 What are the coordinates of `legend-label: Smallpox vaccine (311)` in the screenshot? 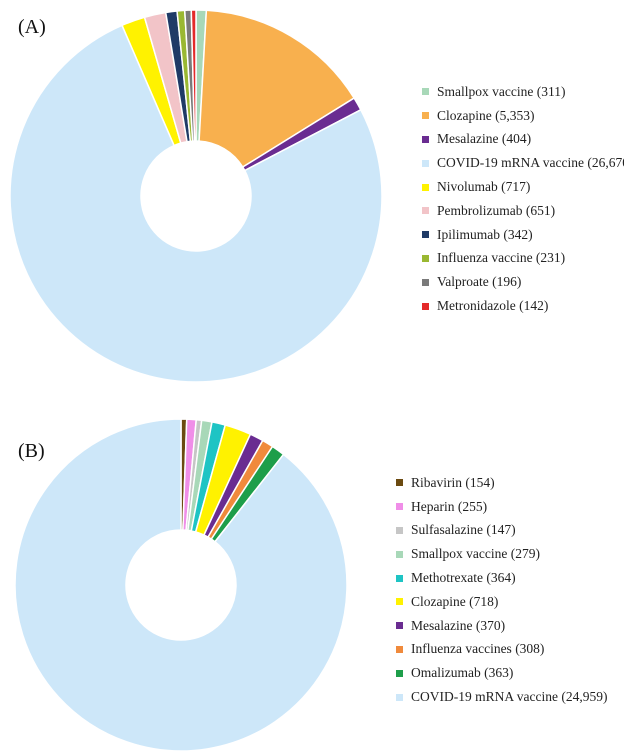 It's located at (501, 91).